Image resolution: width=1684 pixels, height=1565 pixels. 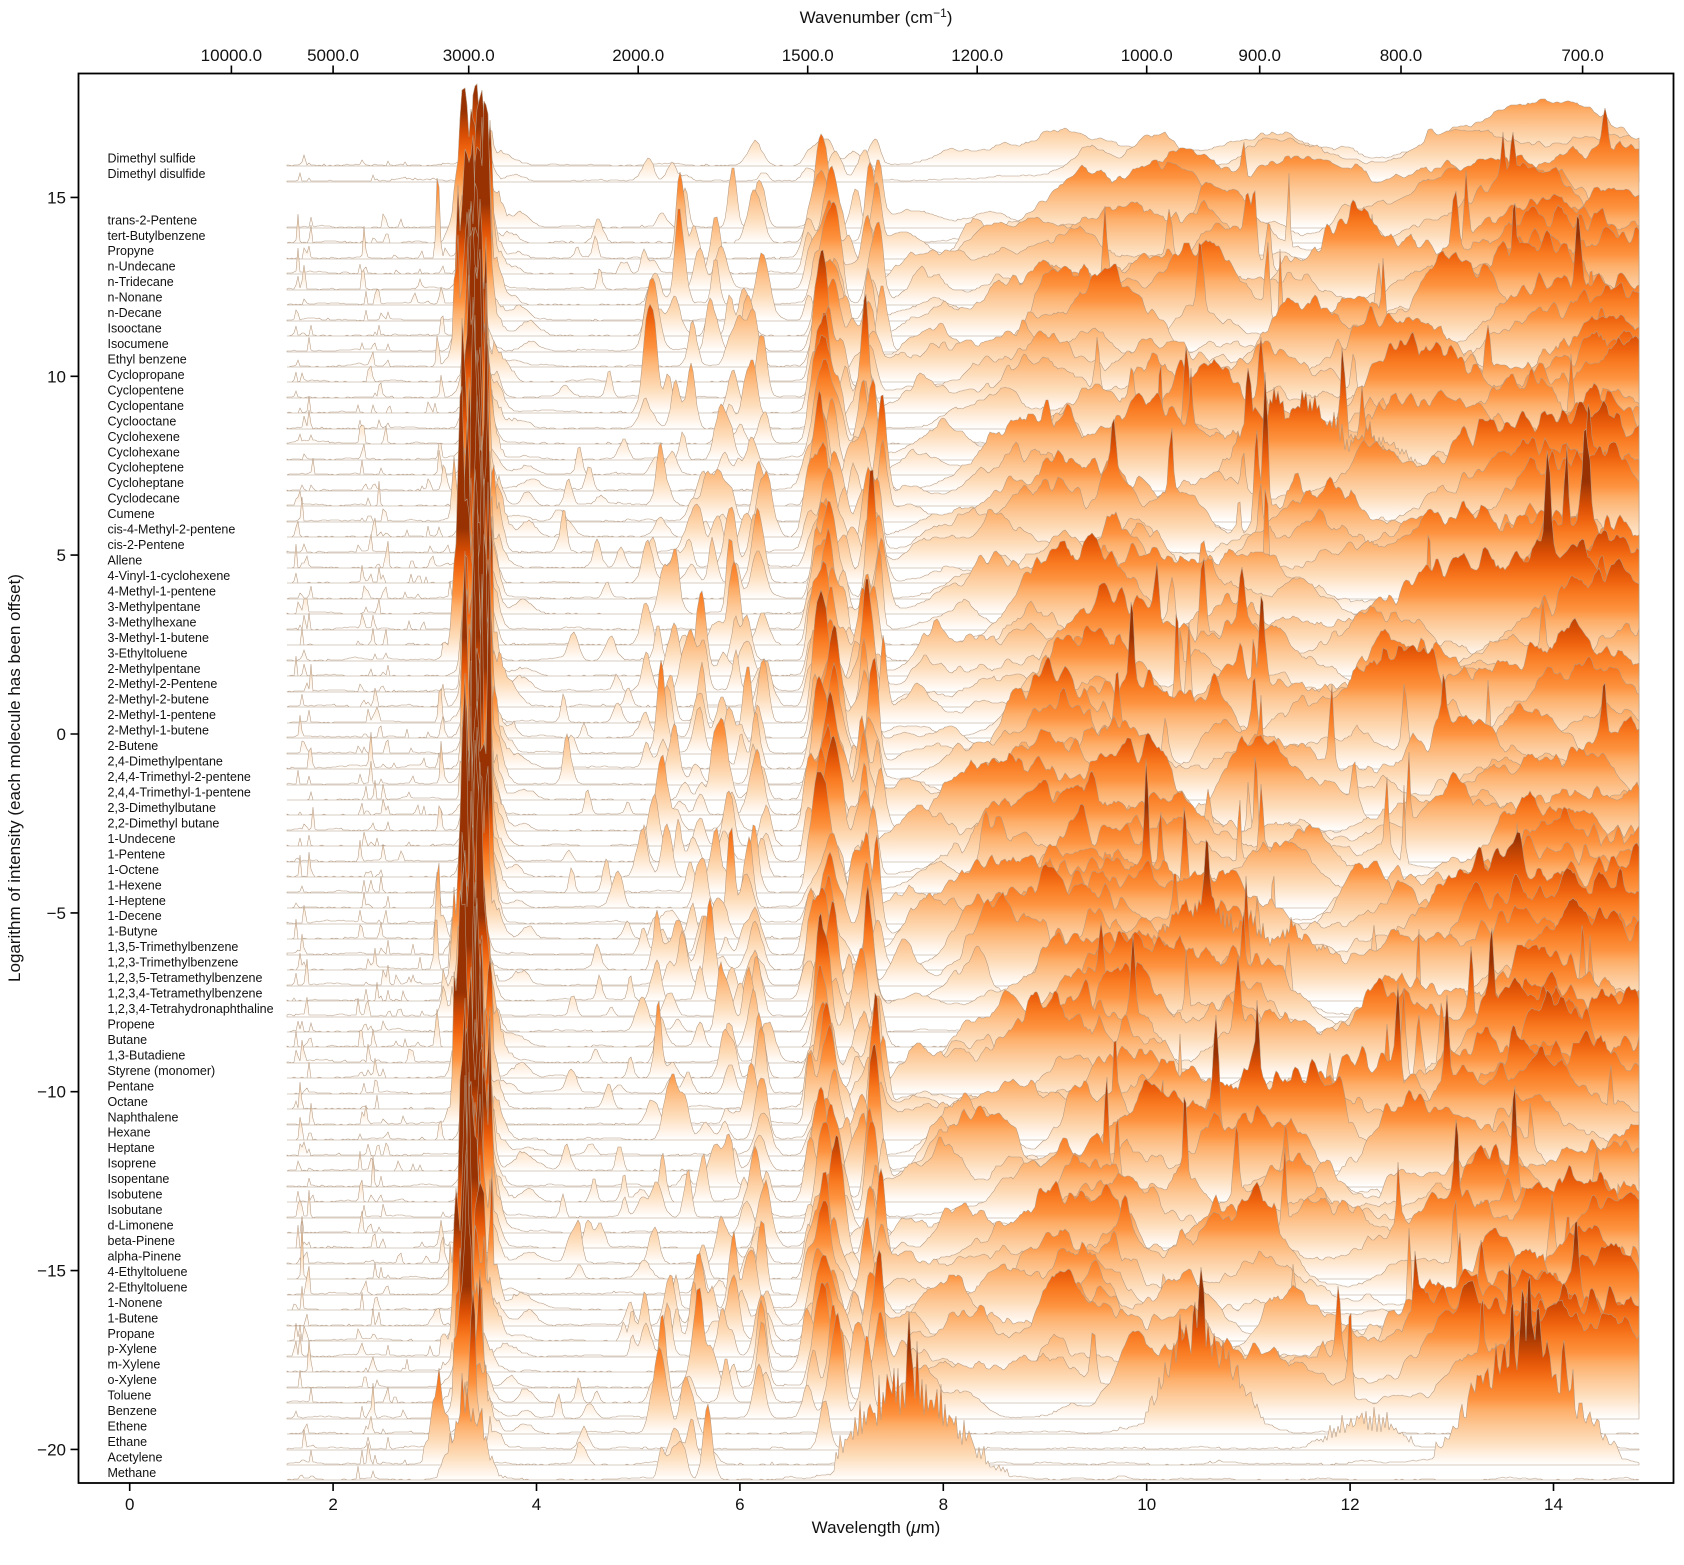 What do you see at coordinates (131, 1334) in the screenshot?
I see `svg-text: Propane` at bounding box center [131, 1334].